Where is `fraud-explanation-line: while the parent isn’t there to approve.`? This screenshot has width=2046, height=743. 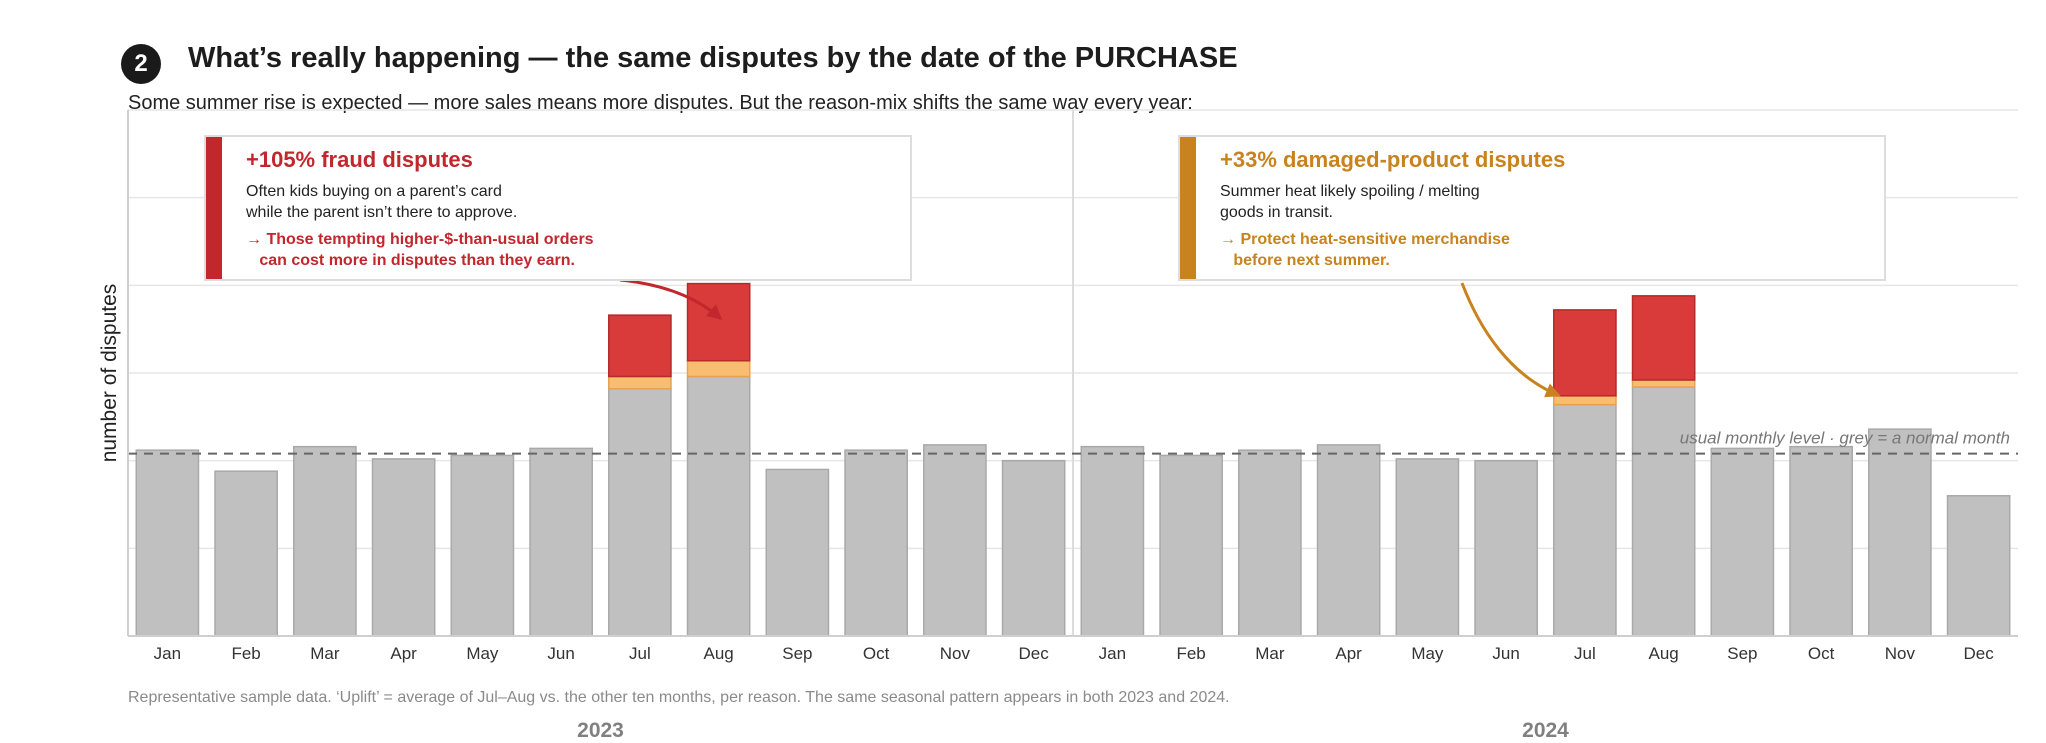 fraud-explanation-line: while the parent isn’t there to approve. is located at coordinates (382, 212).